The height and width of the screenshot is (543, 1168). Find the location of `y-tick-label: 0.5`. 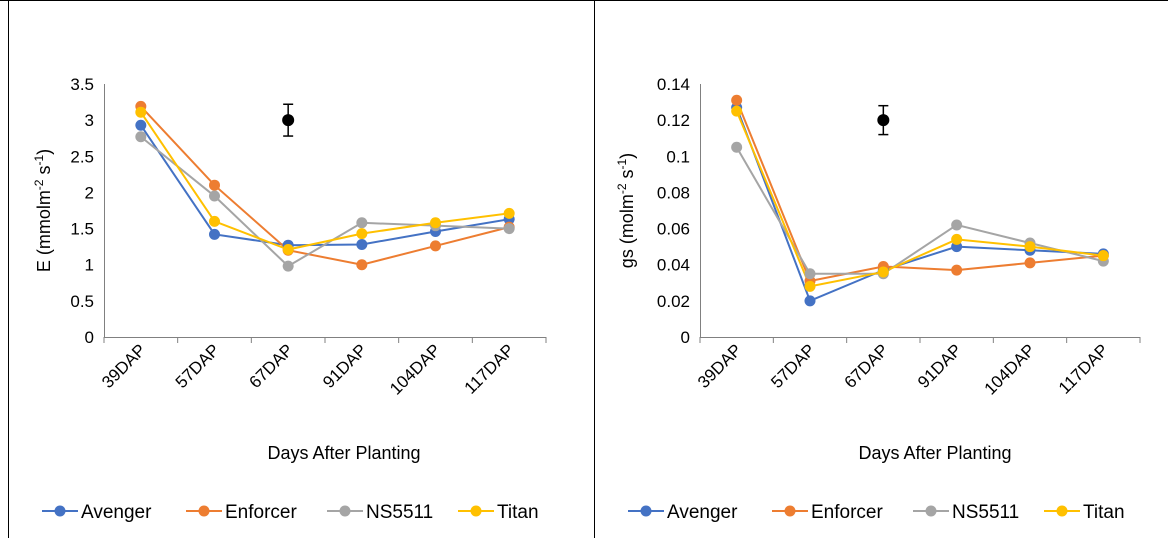

y-tick-label: 0.5 is located at coordinates (82, 301).